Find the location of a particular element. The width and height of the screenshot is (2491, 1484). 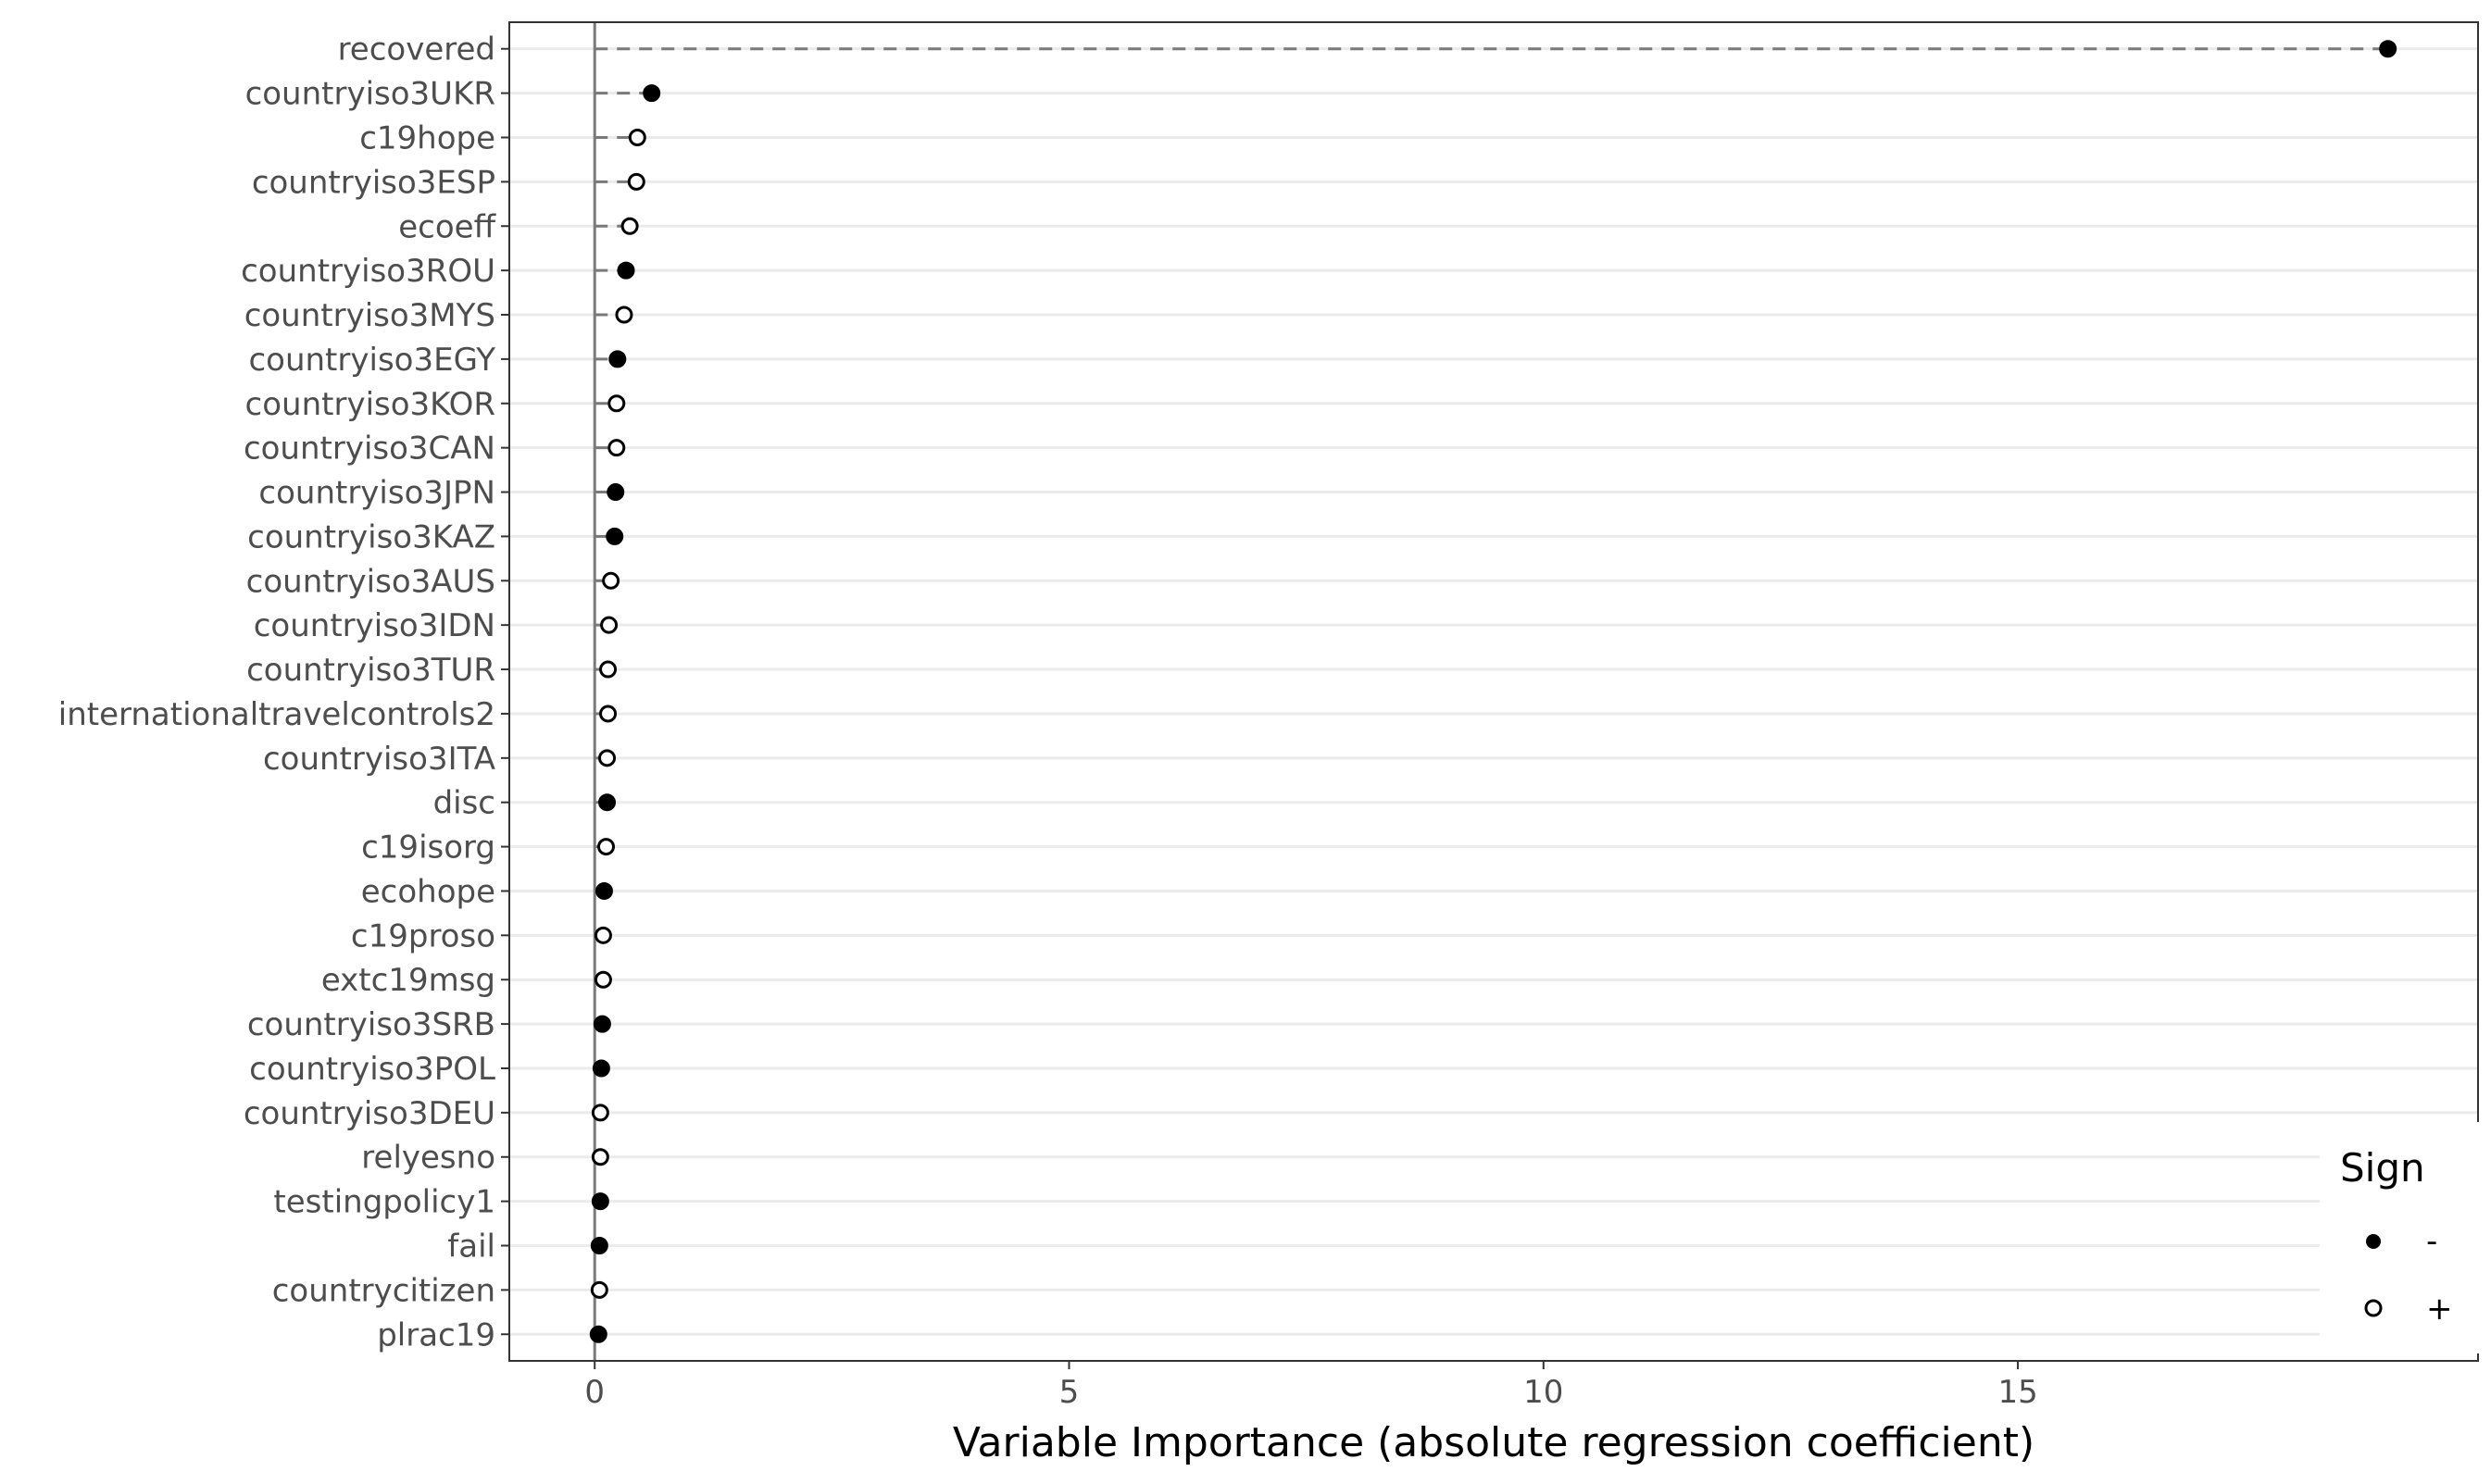

y-tick-label: fail is located at coordinates (471, 1247).